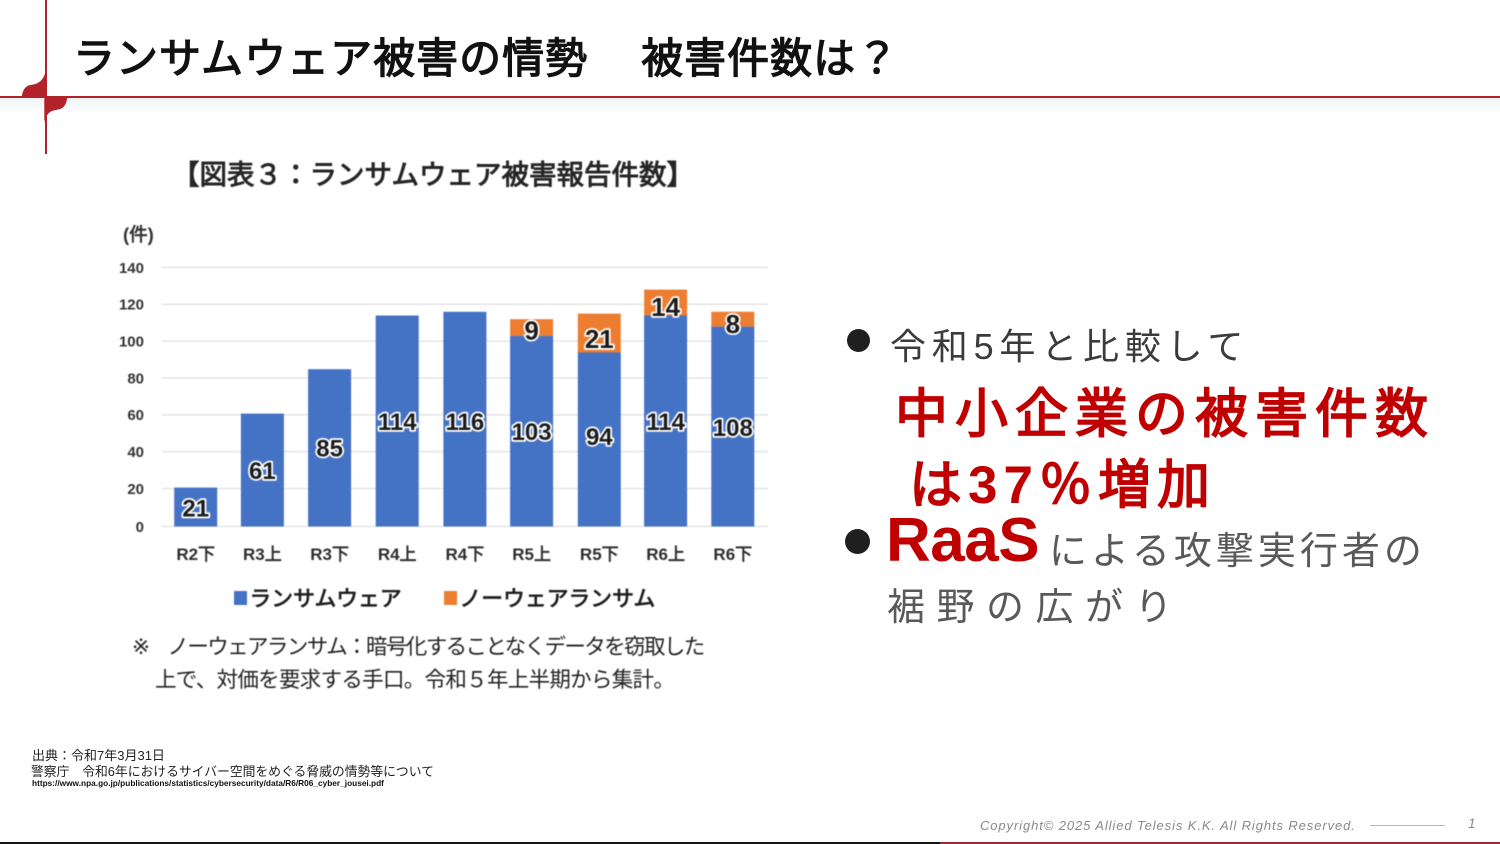  I want to click on svg-text: 0, so click(140, 527).